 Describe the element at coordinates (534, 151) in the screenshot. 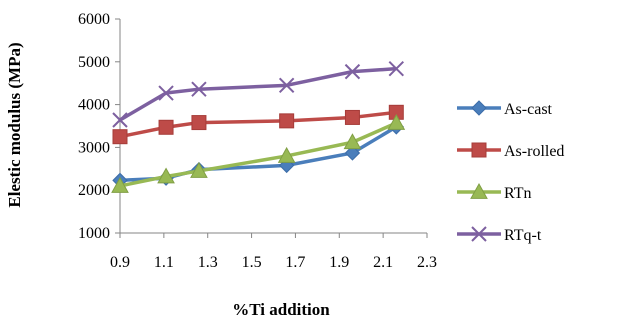

I see `legend-label: As-rolled` at that location.